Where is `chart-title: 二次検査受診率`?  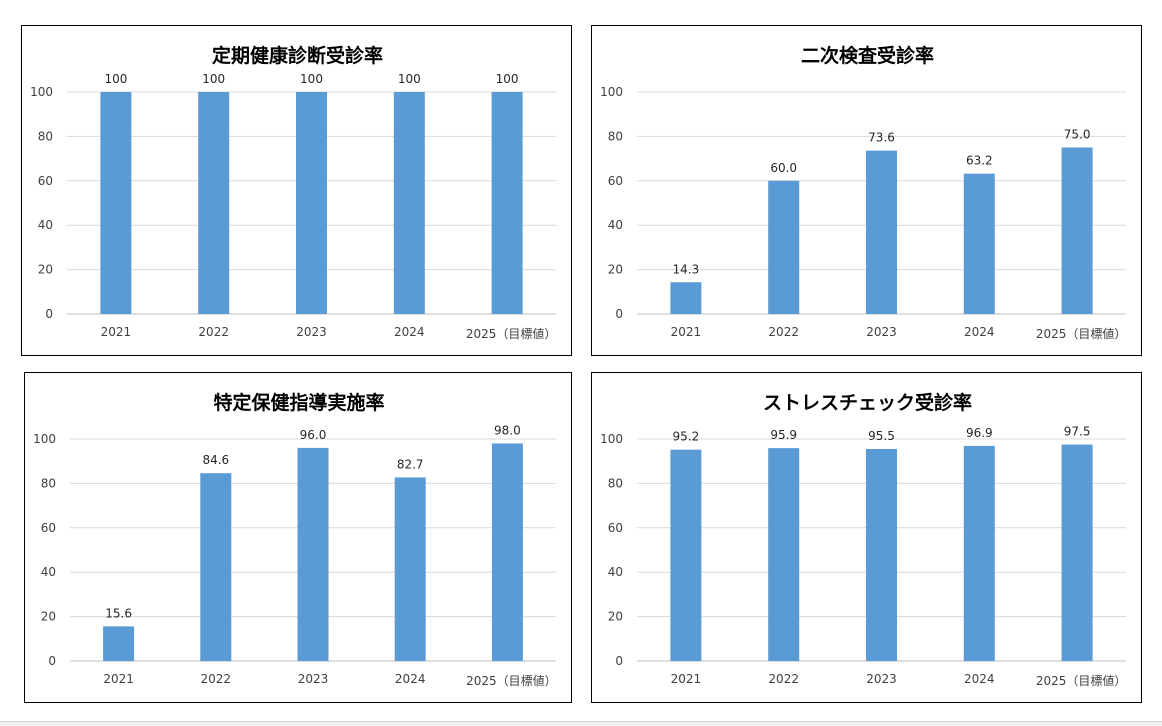 chart-title: 二次検査受診率 is located at coordinates (867, 55).